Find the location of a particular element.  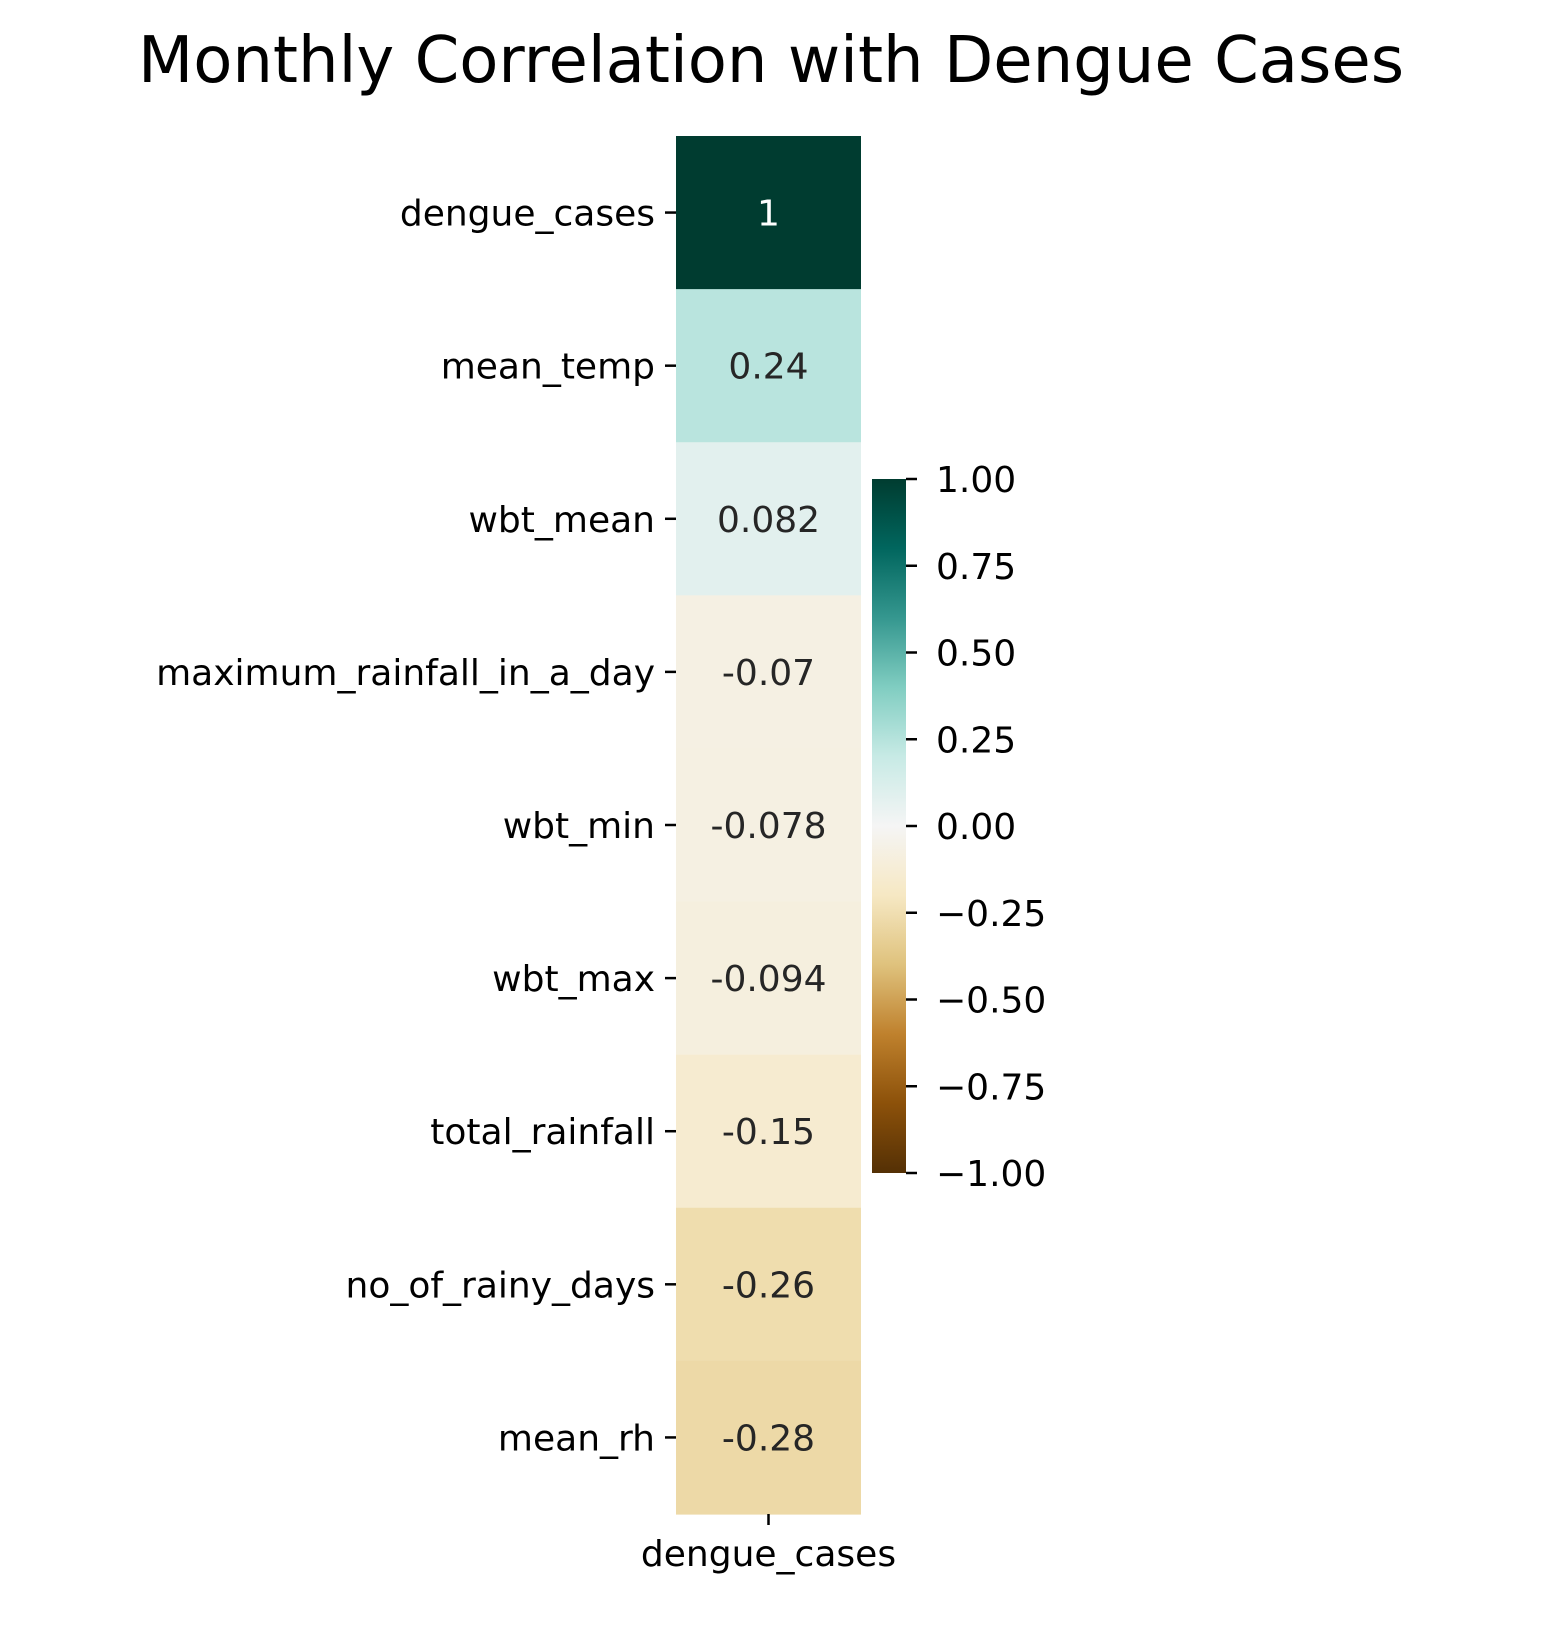

cell-annotation: -0.07 is located at coordinates (768, 673).